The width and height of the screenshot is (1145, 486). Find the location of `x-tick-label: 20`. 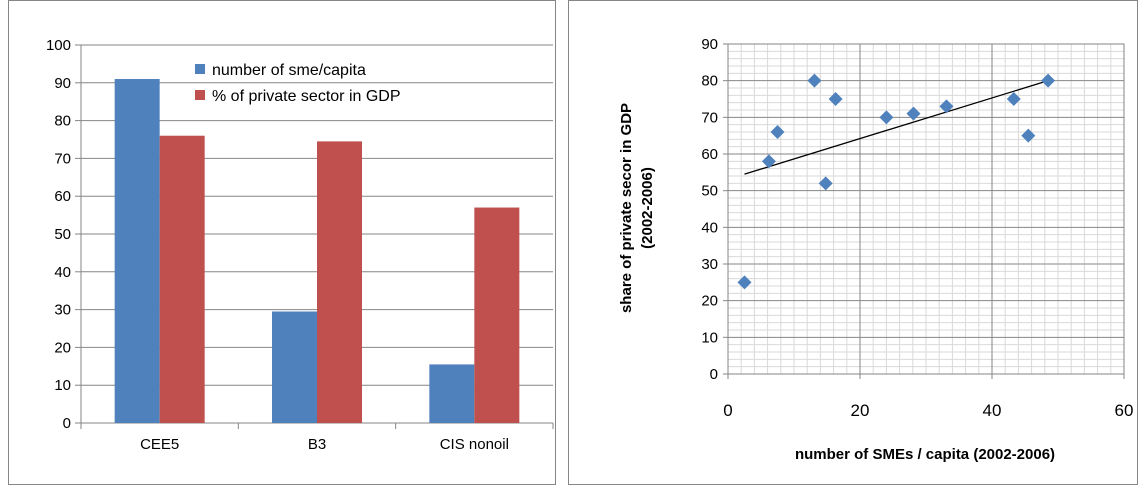

x-tick-label: 20 is located at coordinates (860, 410).